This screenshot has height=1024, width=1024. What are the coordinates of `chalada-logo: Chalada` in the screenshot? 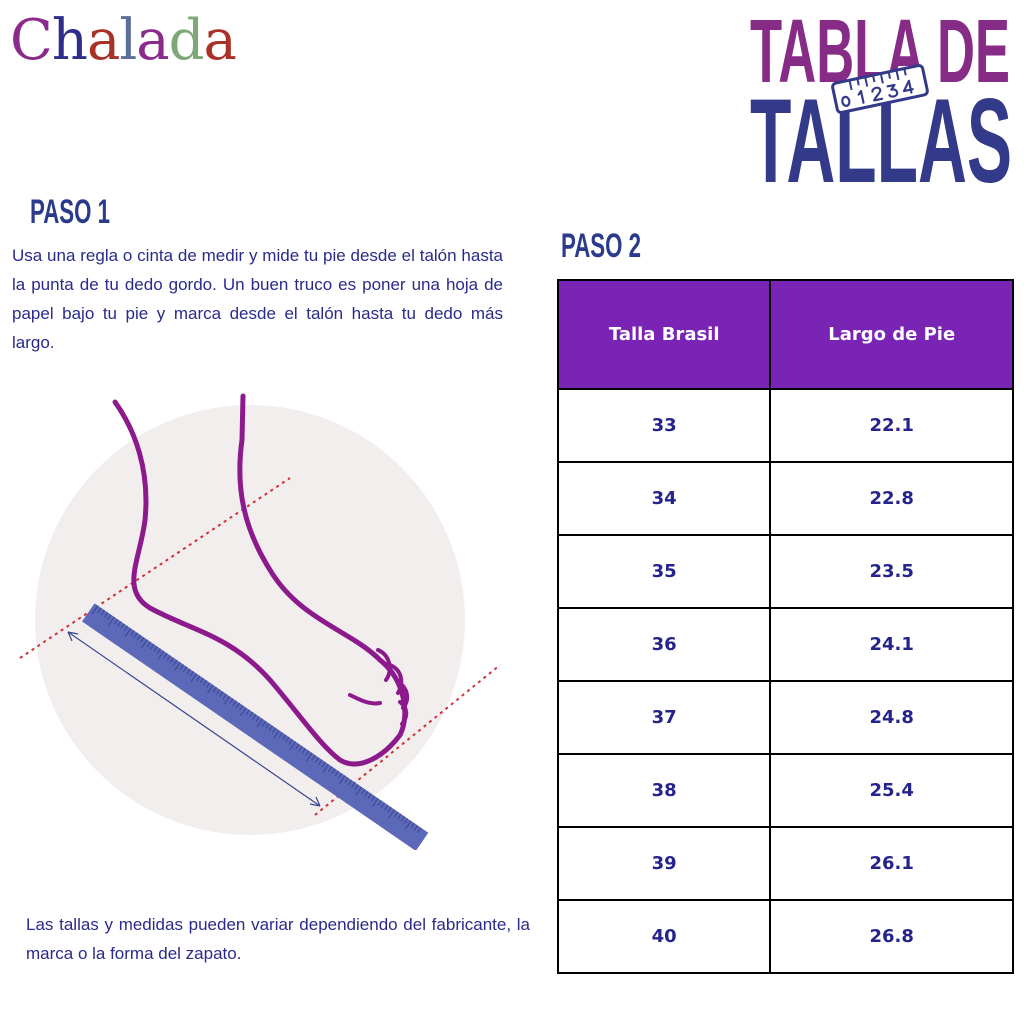 It's located at (123, 40).